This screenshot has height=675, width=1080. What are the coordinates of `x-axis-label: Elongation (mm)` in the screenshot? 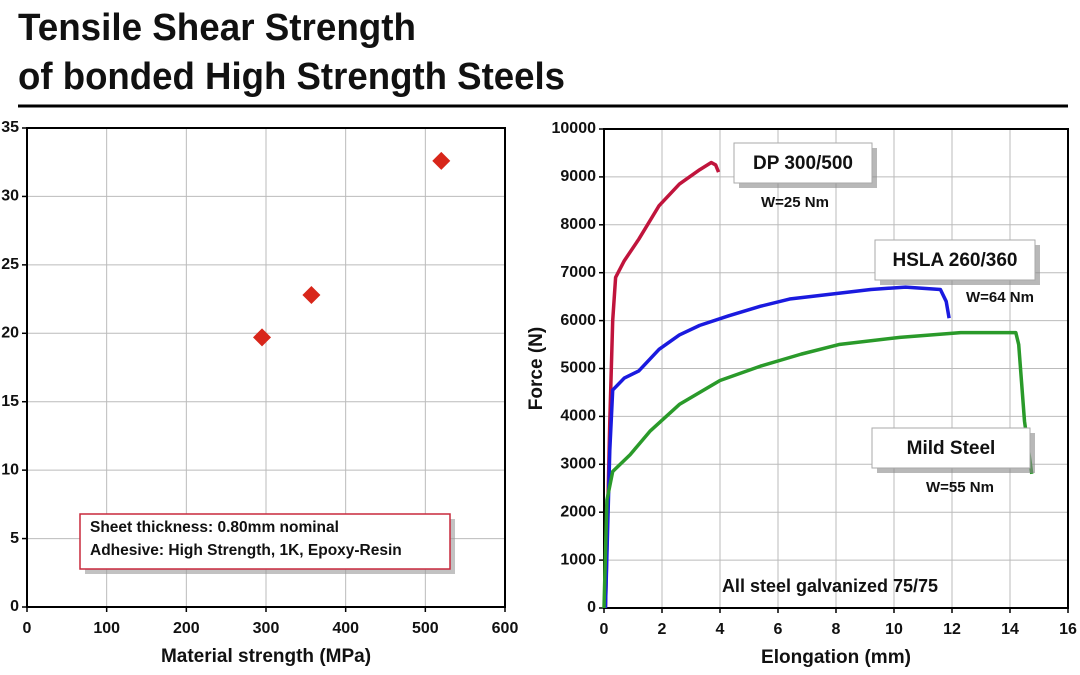 It's located at (836, 657).